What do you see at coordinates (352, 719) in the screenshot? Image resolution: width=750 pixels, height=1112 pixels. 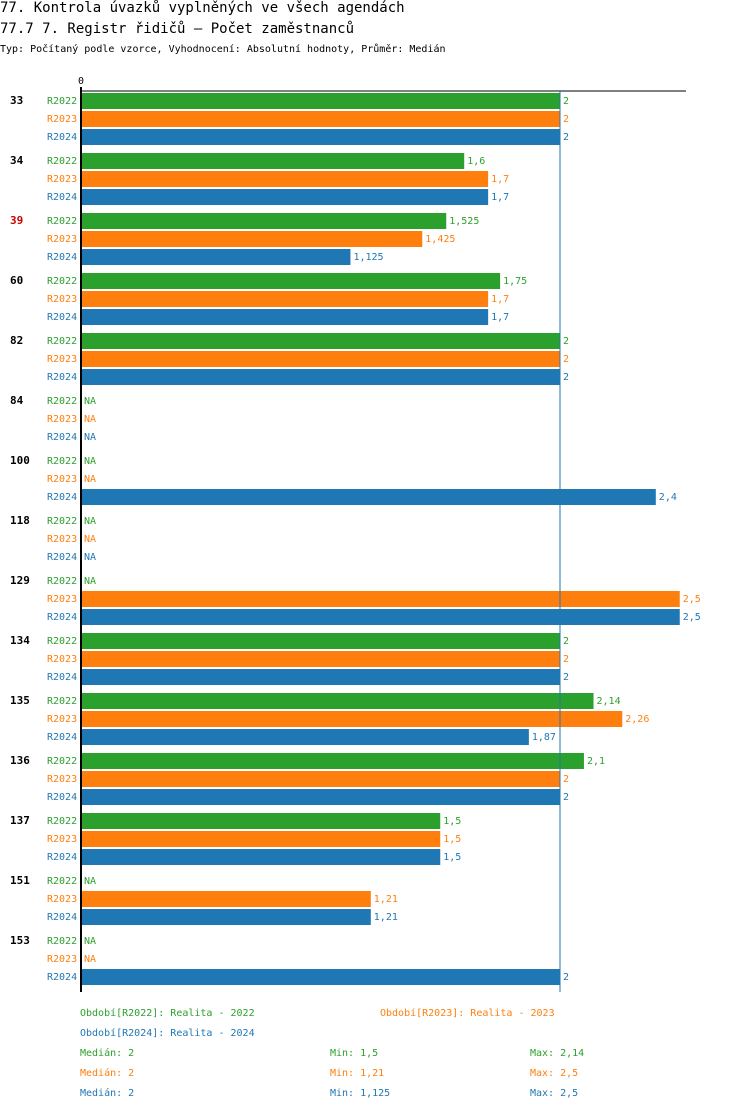 I see `bar-135-R2023` at bounding box center [352, 719].